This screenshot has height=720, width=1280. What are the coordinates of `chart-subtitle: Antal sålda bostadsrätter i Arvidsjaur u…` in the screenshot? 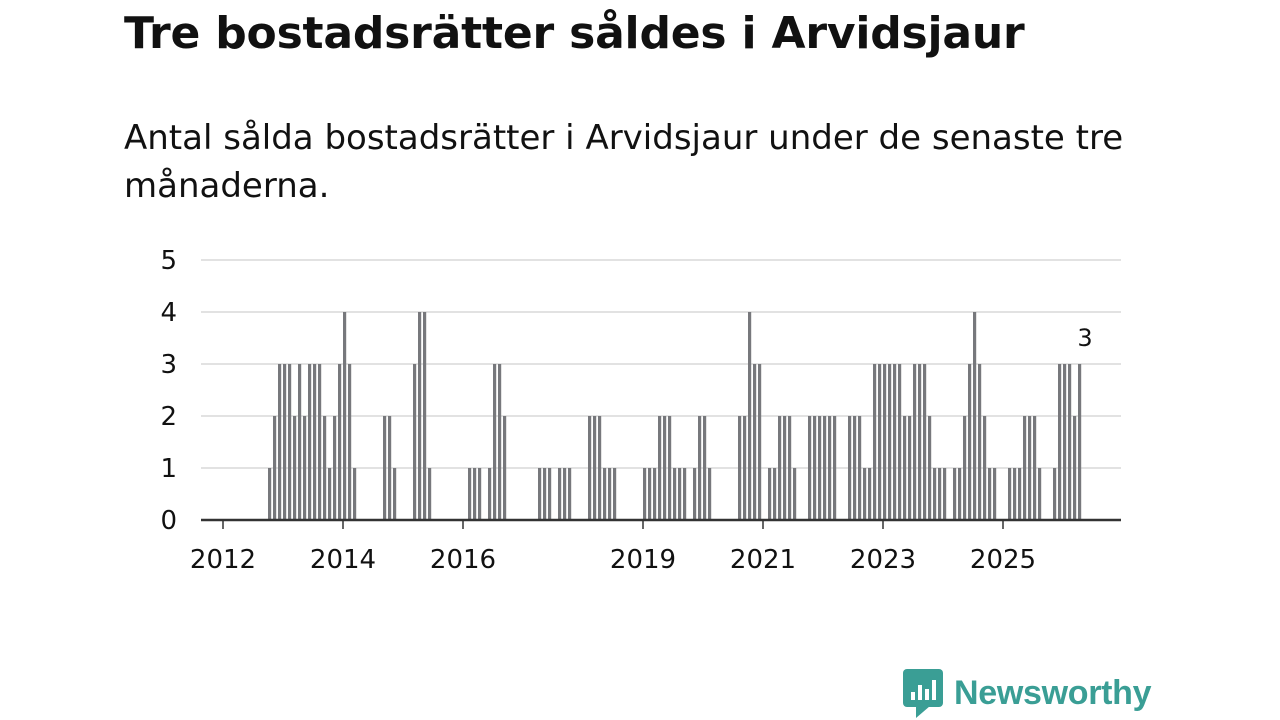 It's located at (624, 162).